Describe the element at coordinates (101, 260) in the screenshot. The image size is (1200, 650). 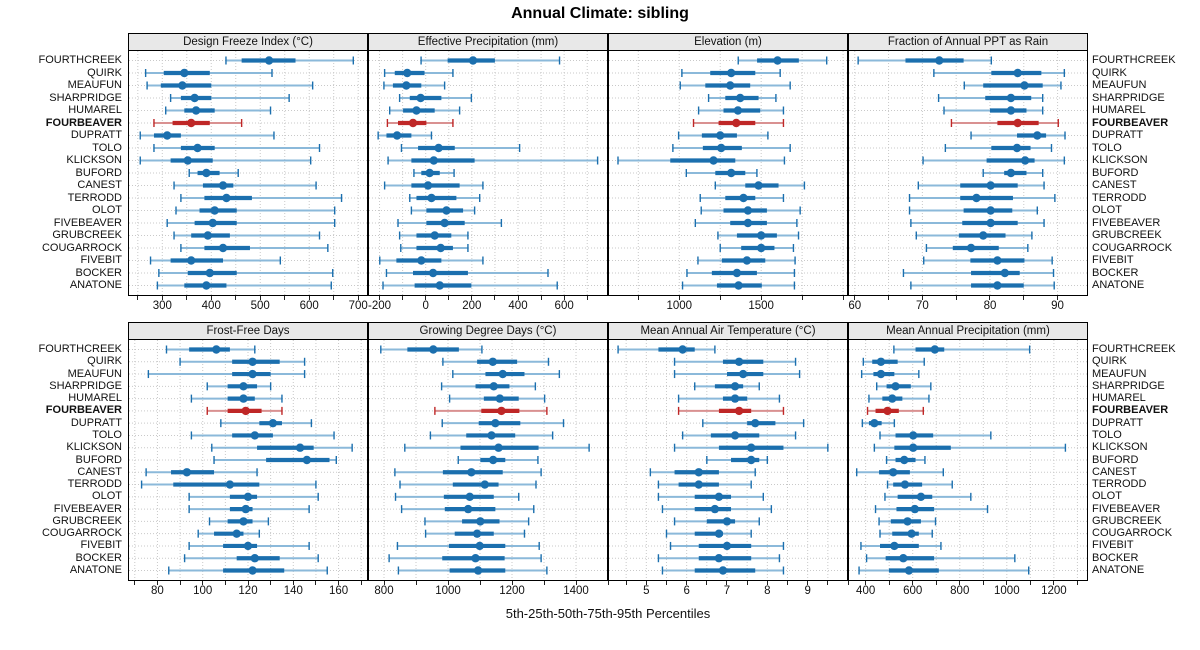
I see `site-label-fivebit: FIVEBIT` at that location.